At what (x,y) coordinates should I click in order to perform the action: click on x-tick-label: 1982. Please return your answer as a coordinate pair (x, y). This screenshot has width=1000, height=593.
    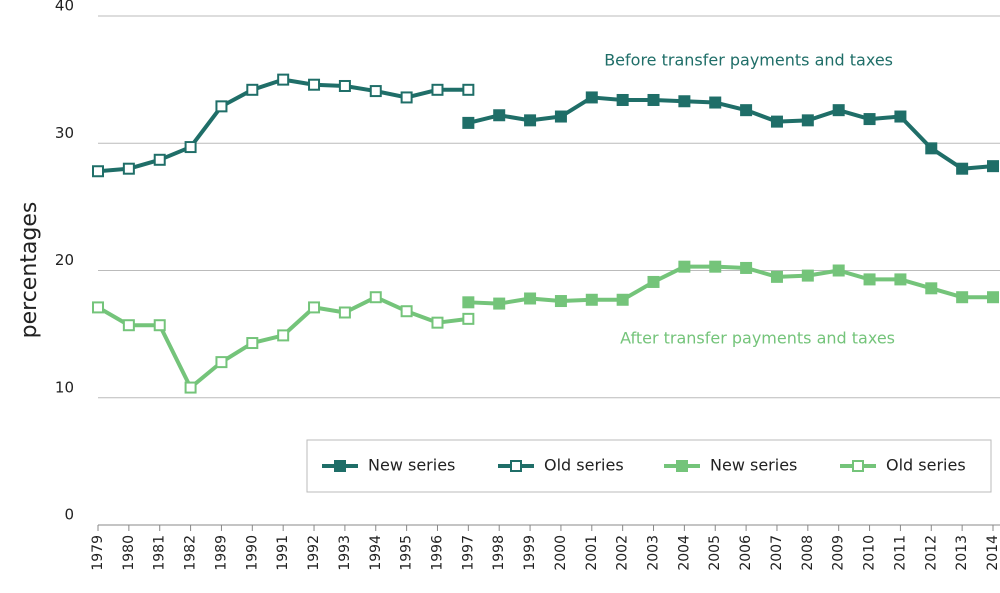
    Looking at the image, I should click on (191, 553).